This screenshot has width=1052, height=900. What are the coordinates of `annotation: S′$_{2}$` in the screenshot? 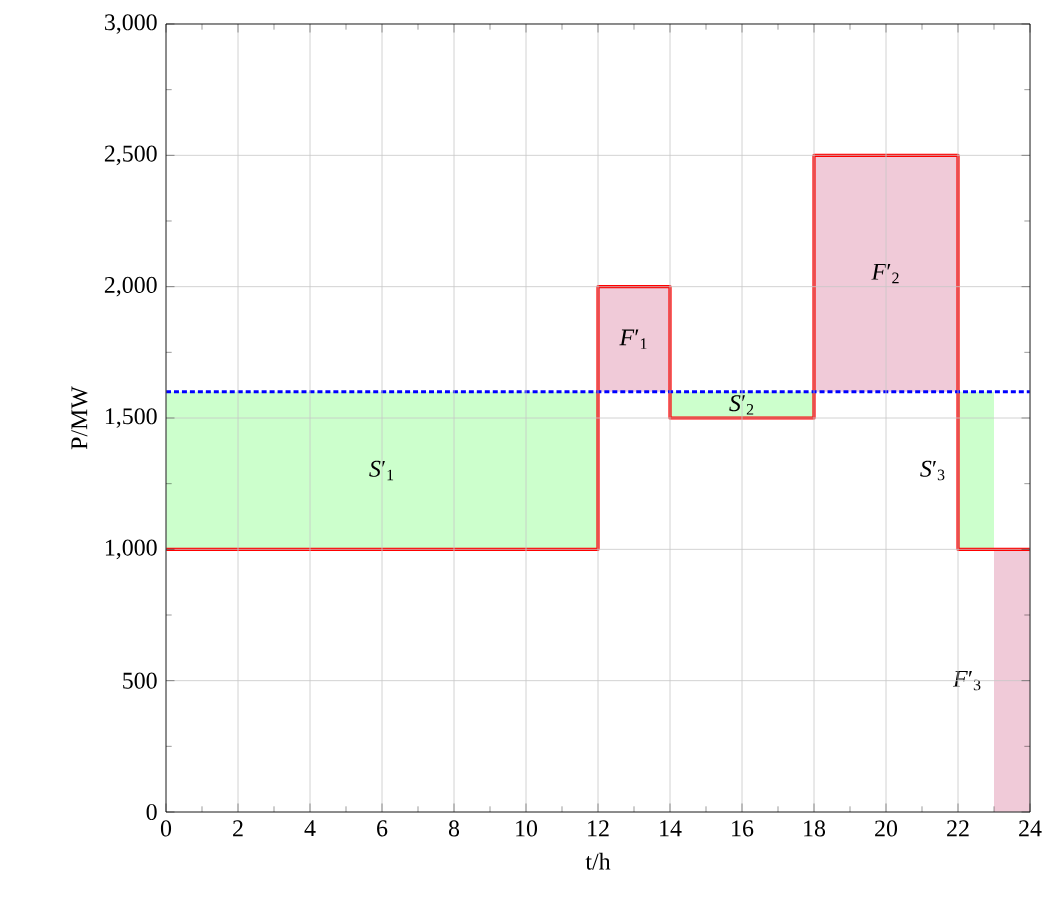 It's located at (741, 405).